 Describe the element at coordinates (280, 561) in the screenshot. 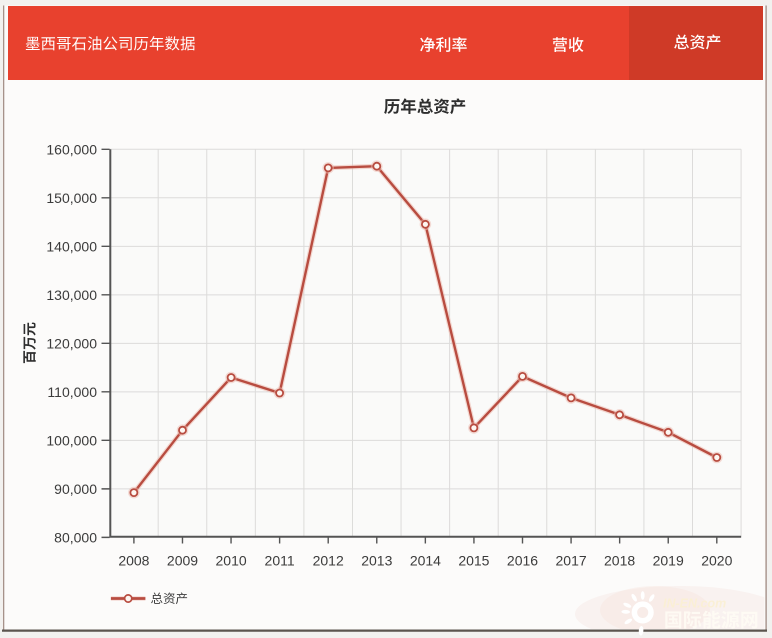

I see `svg-text: 2011` at that location.